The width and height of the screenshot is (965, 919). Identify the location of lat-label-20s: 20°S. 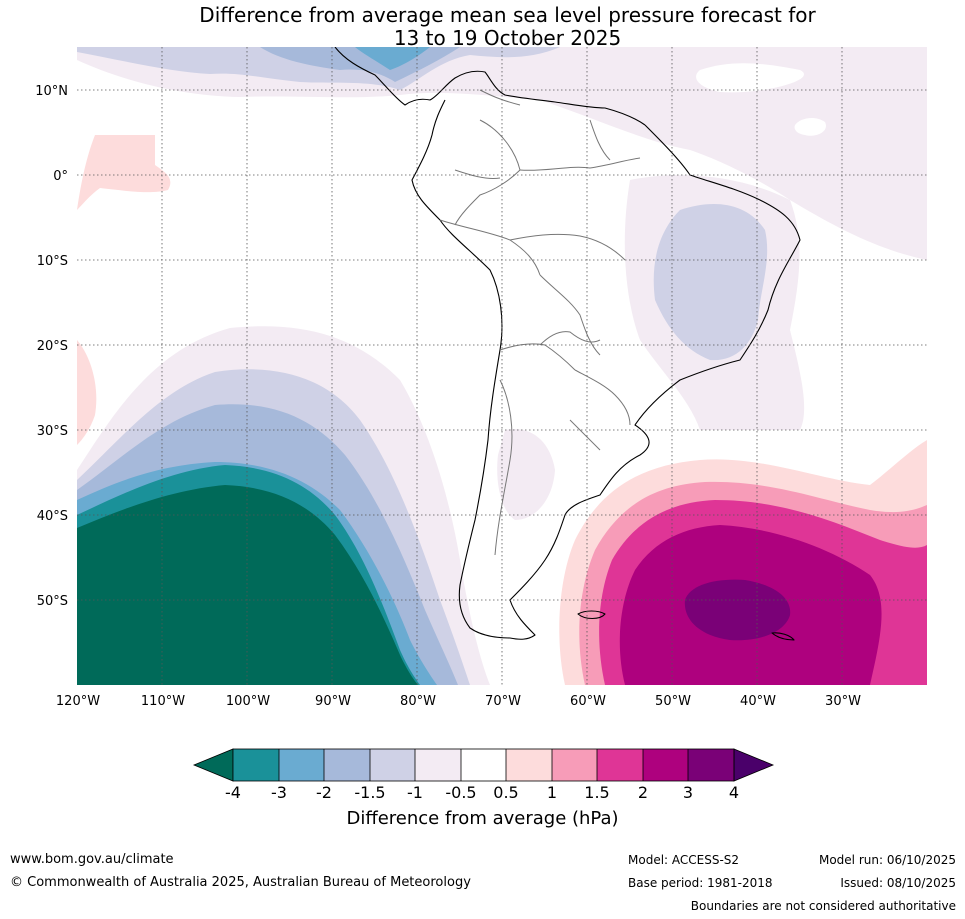
(52, 346).